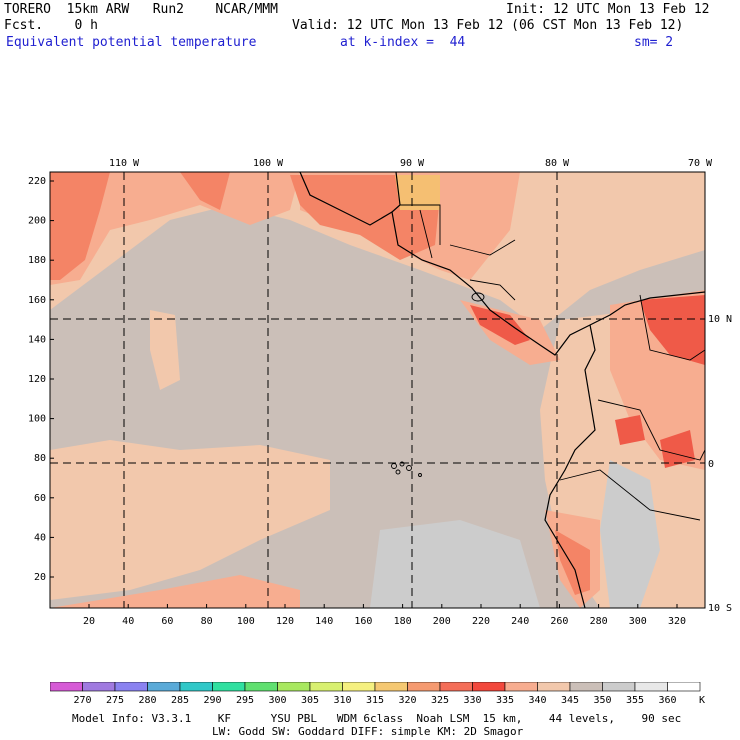 This screenshot has width=740, height=740. I want to click on x-tick-label: 260, so click(559, 621).